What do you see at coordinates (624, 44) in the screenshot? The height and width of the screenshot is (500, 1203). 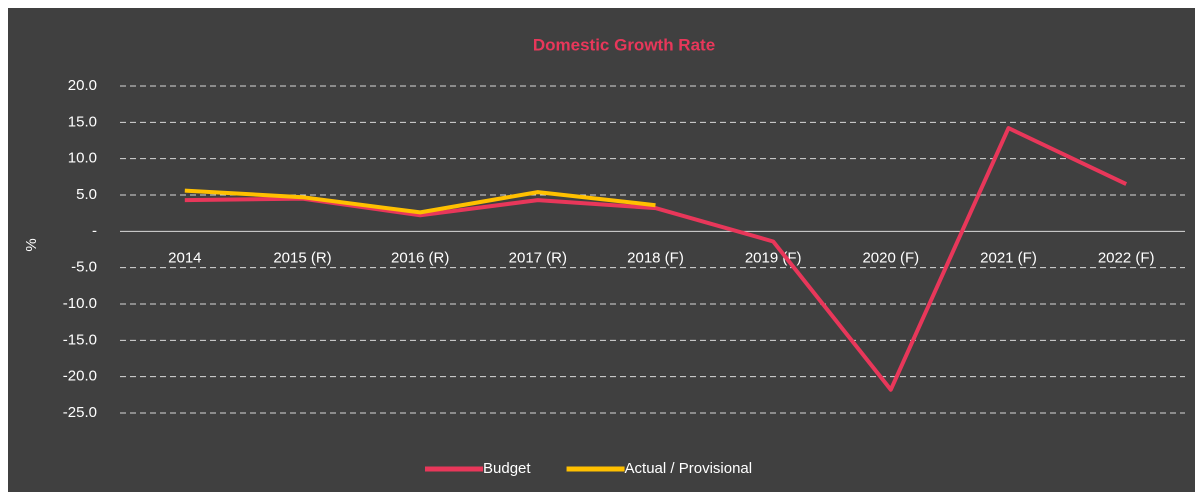 I see `chart-title: Domestic Growth Rate` at bounding box center [624, 44].